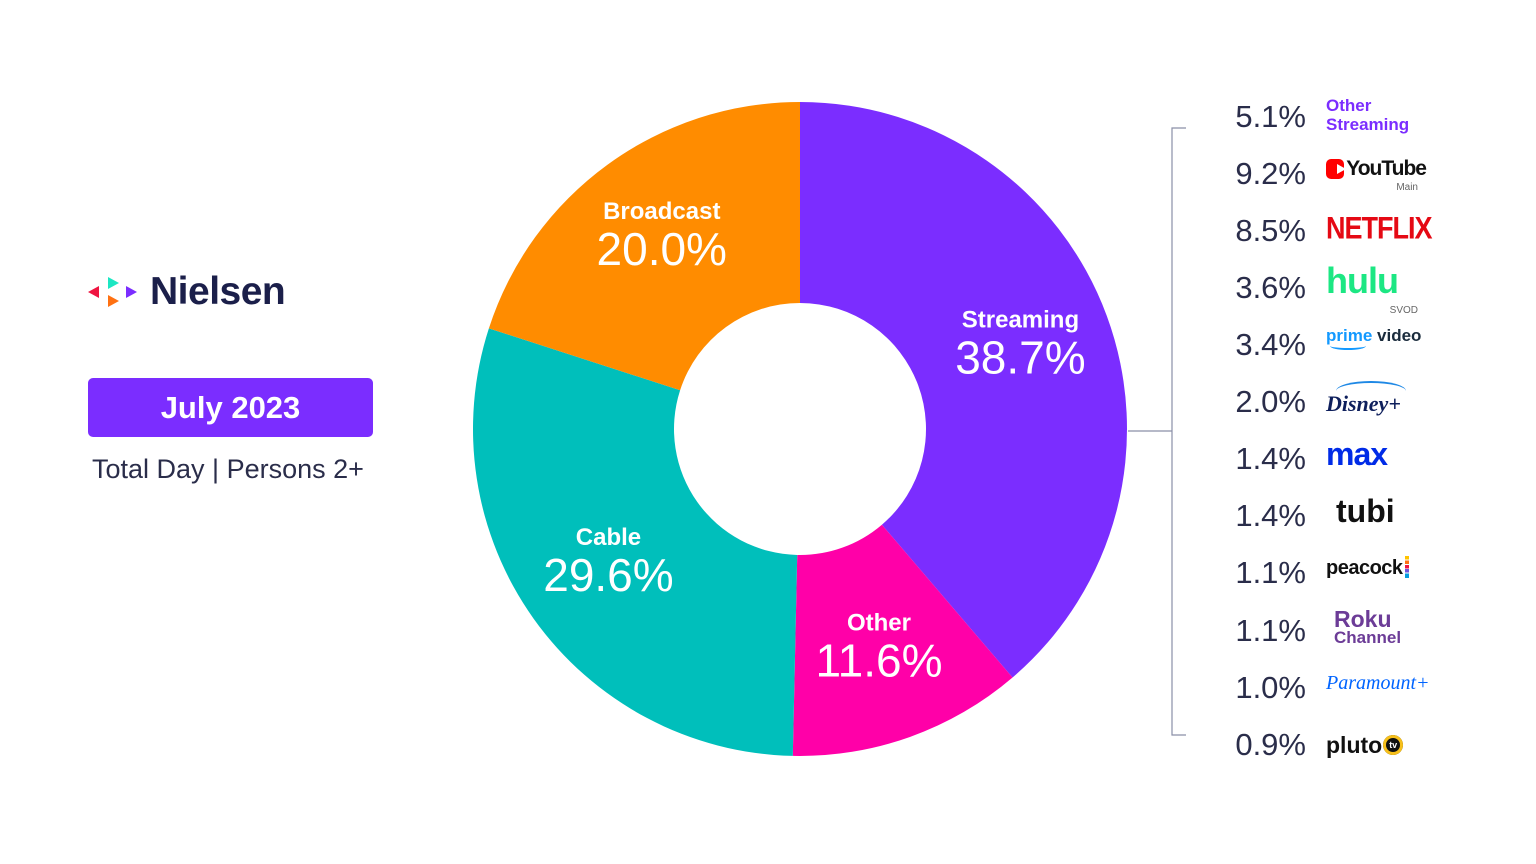 The width and height of the screenshot is (1536, 864). Describe the element at coordinates (1349, 105) in the screenshot. I see `brand-text: Other` at that location.